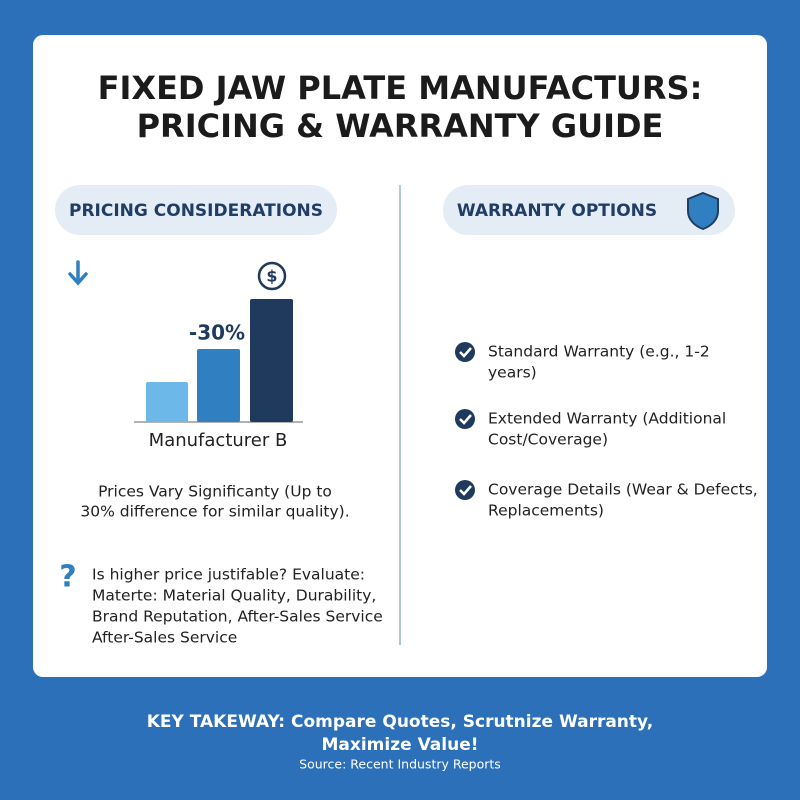 The width and height of the screenshot is (800, 800). I want to click on warranty-line: Replacements), so click(546, 511).